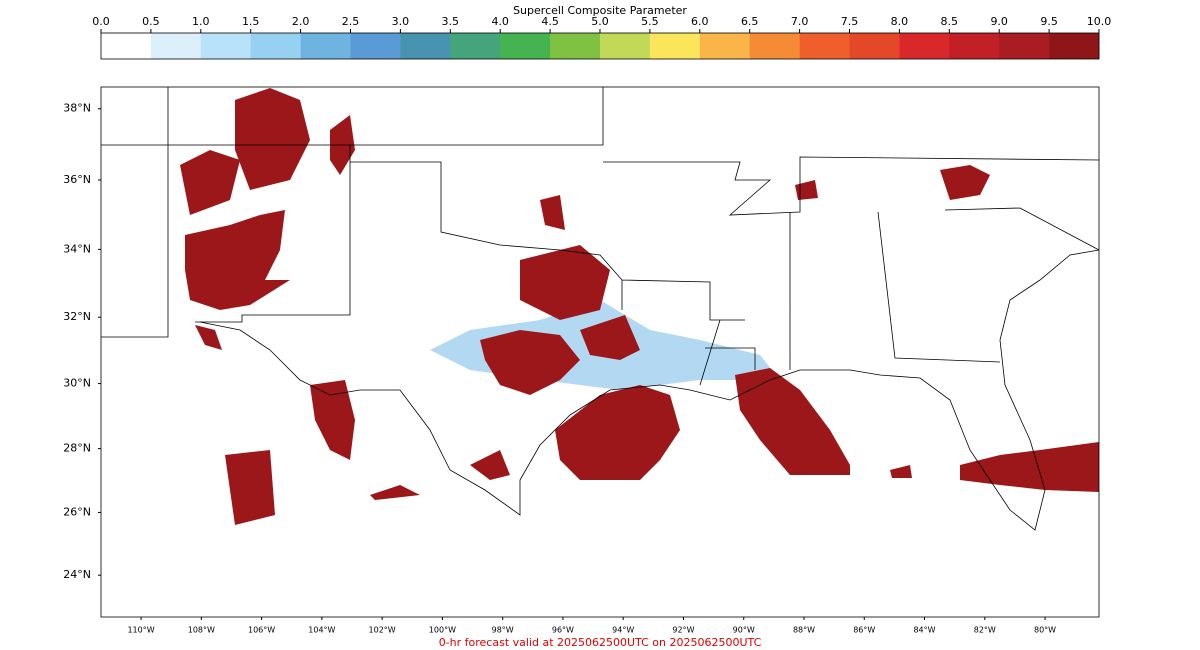 The width and height of the screenshot is (1200, 650). I want to click on colorbar-tick-label: 0.5, so click(151, 21).